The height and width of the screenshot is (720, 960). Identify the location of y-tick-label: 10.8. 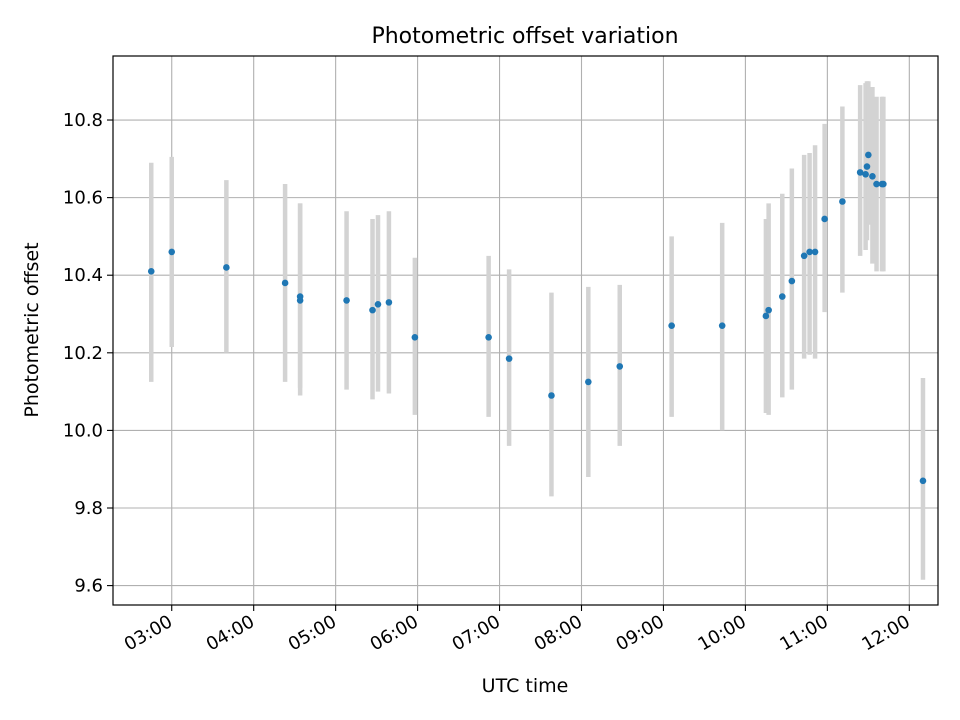
(83, 120).